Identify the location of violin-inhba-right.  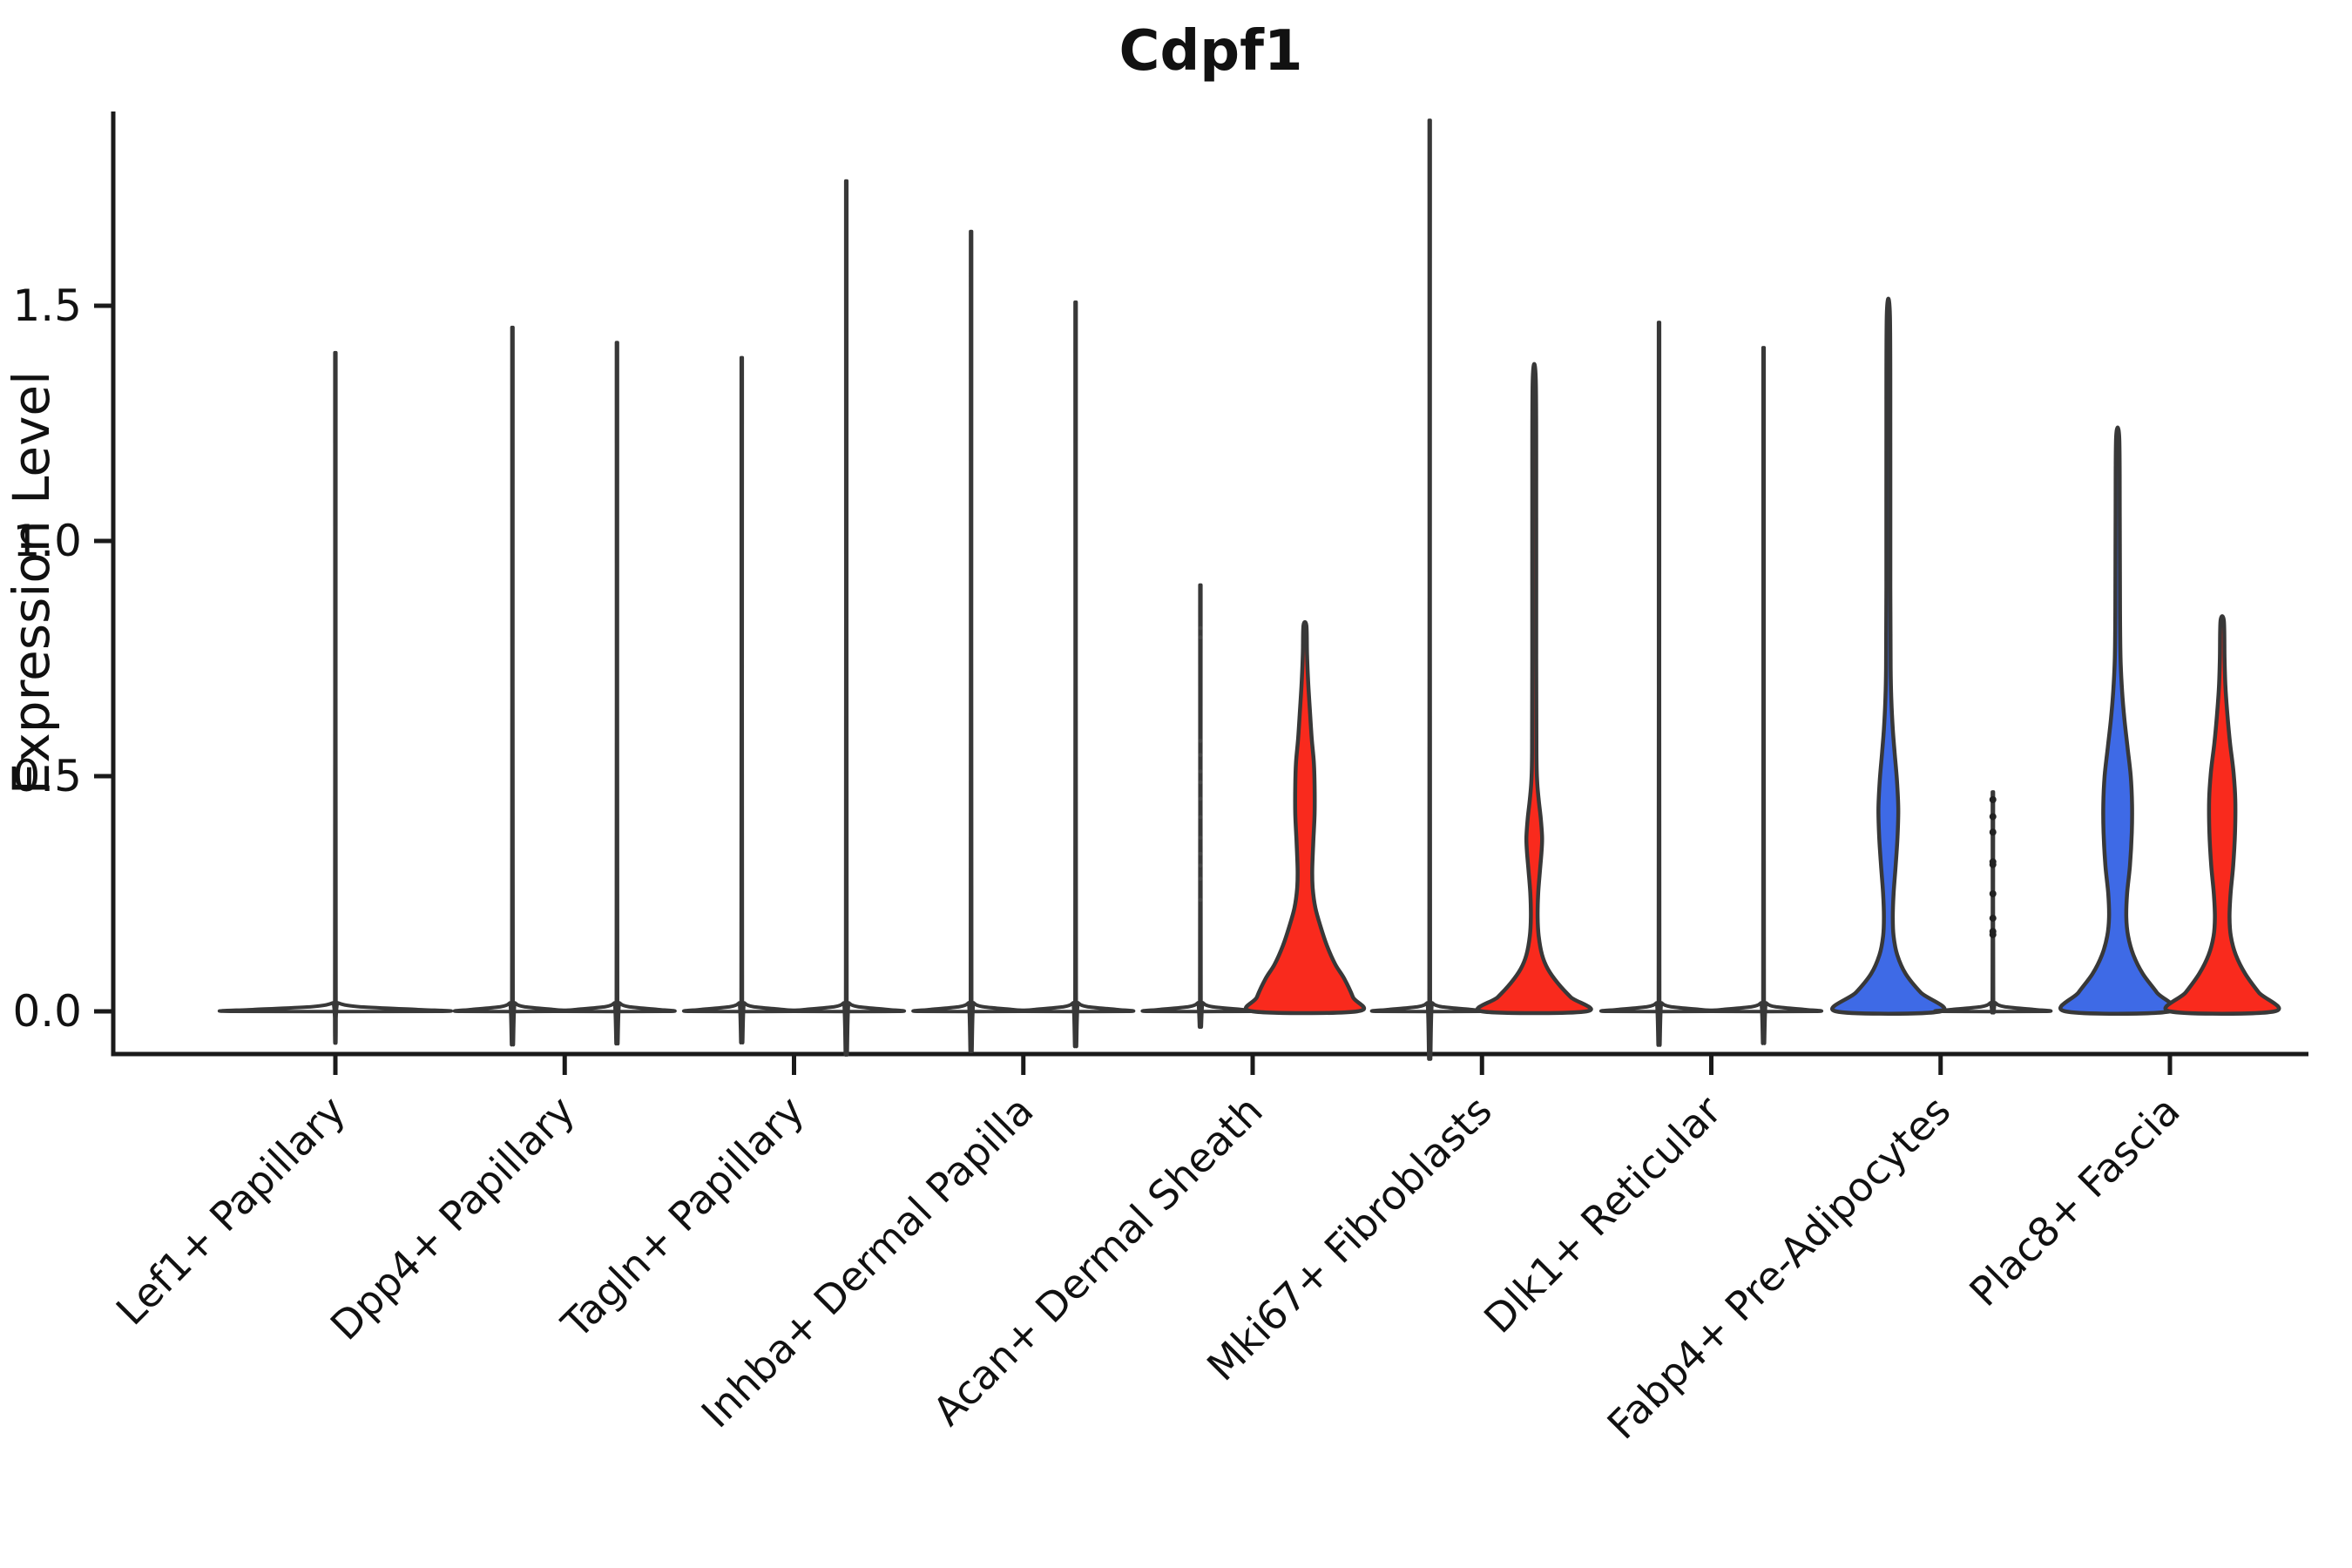
(1076, 675).